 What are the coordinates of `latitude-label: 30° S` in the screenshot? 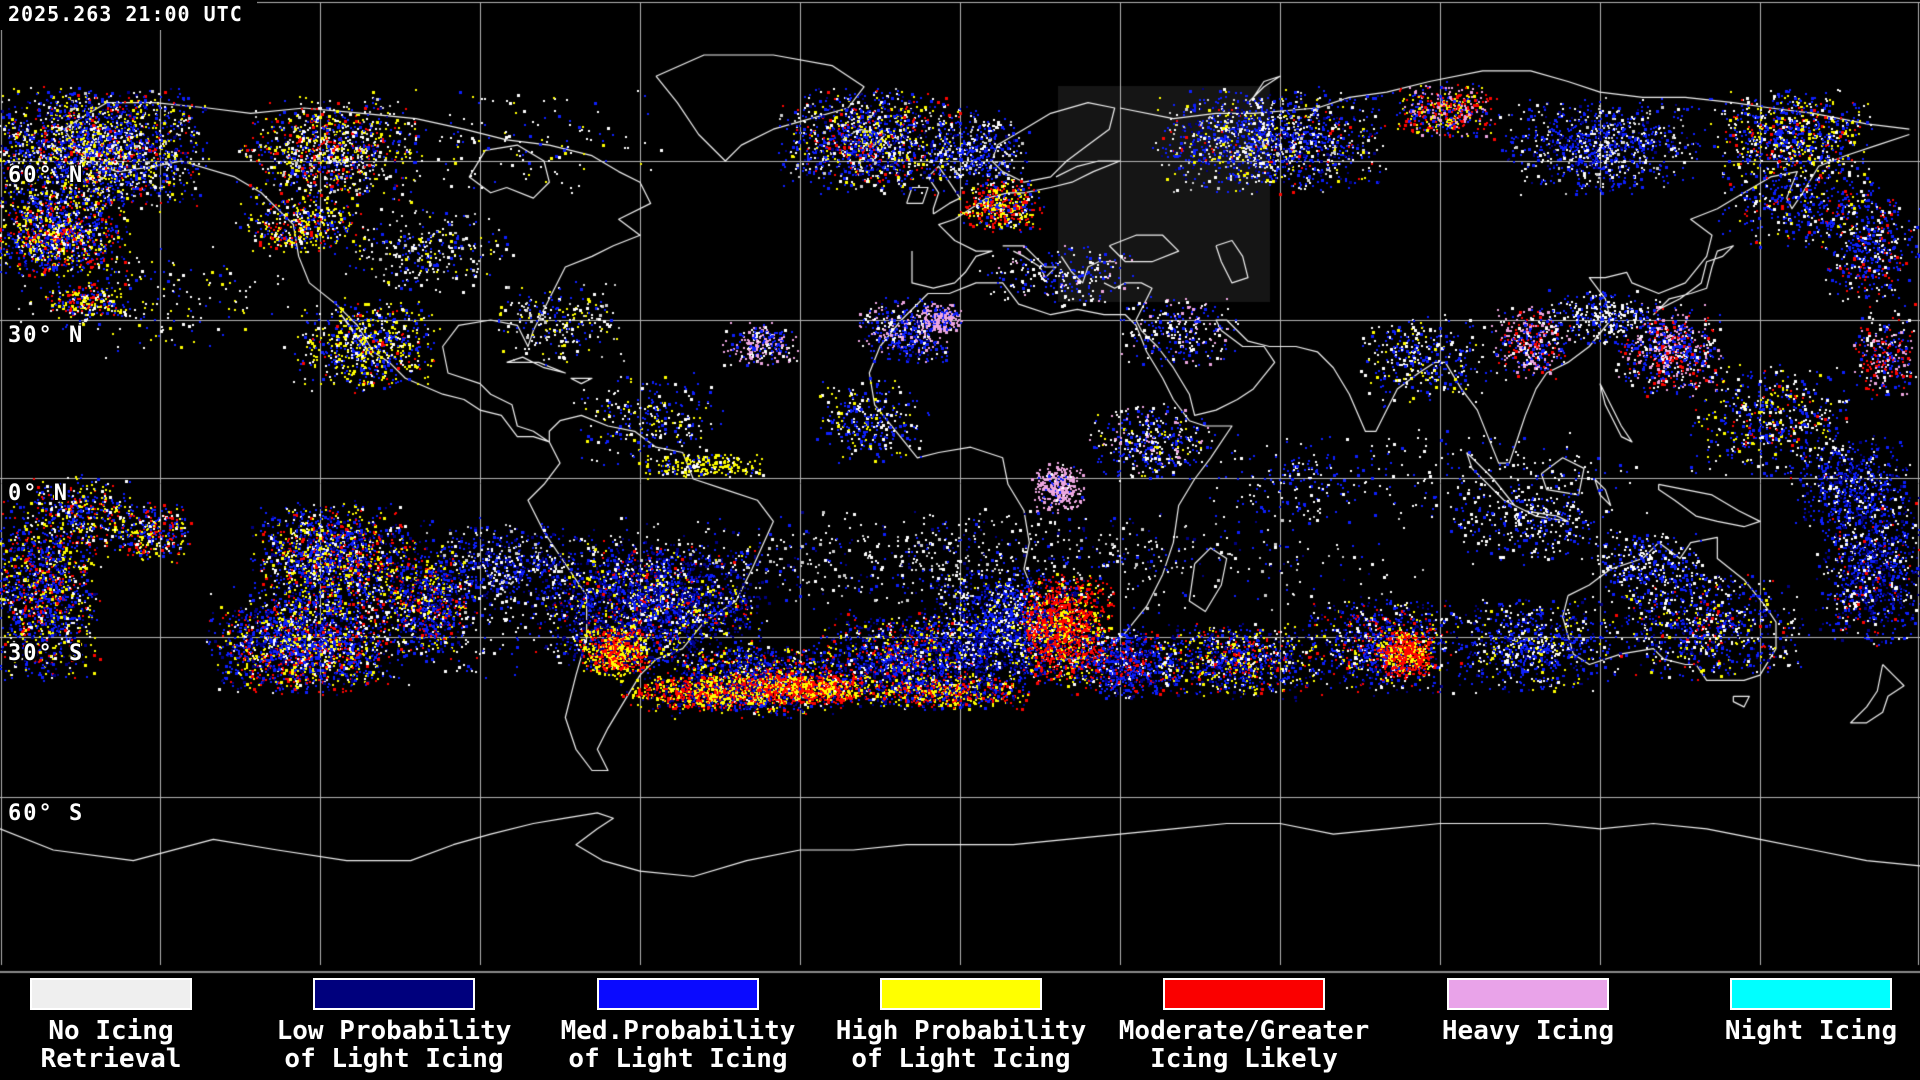 It's located at (46, 653).